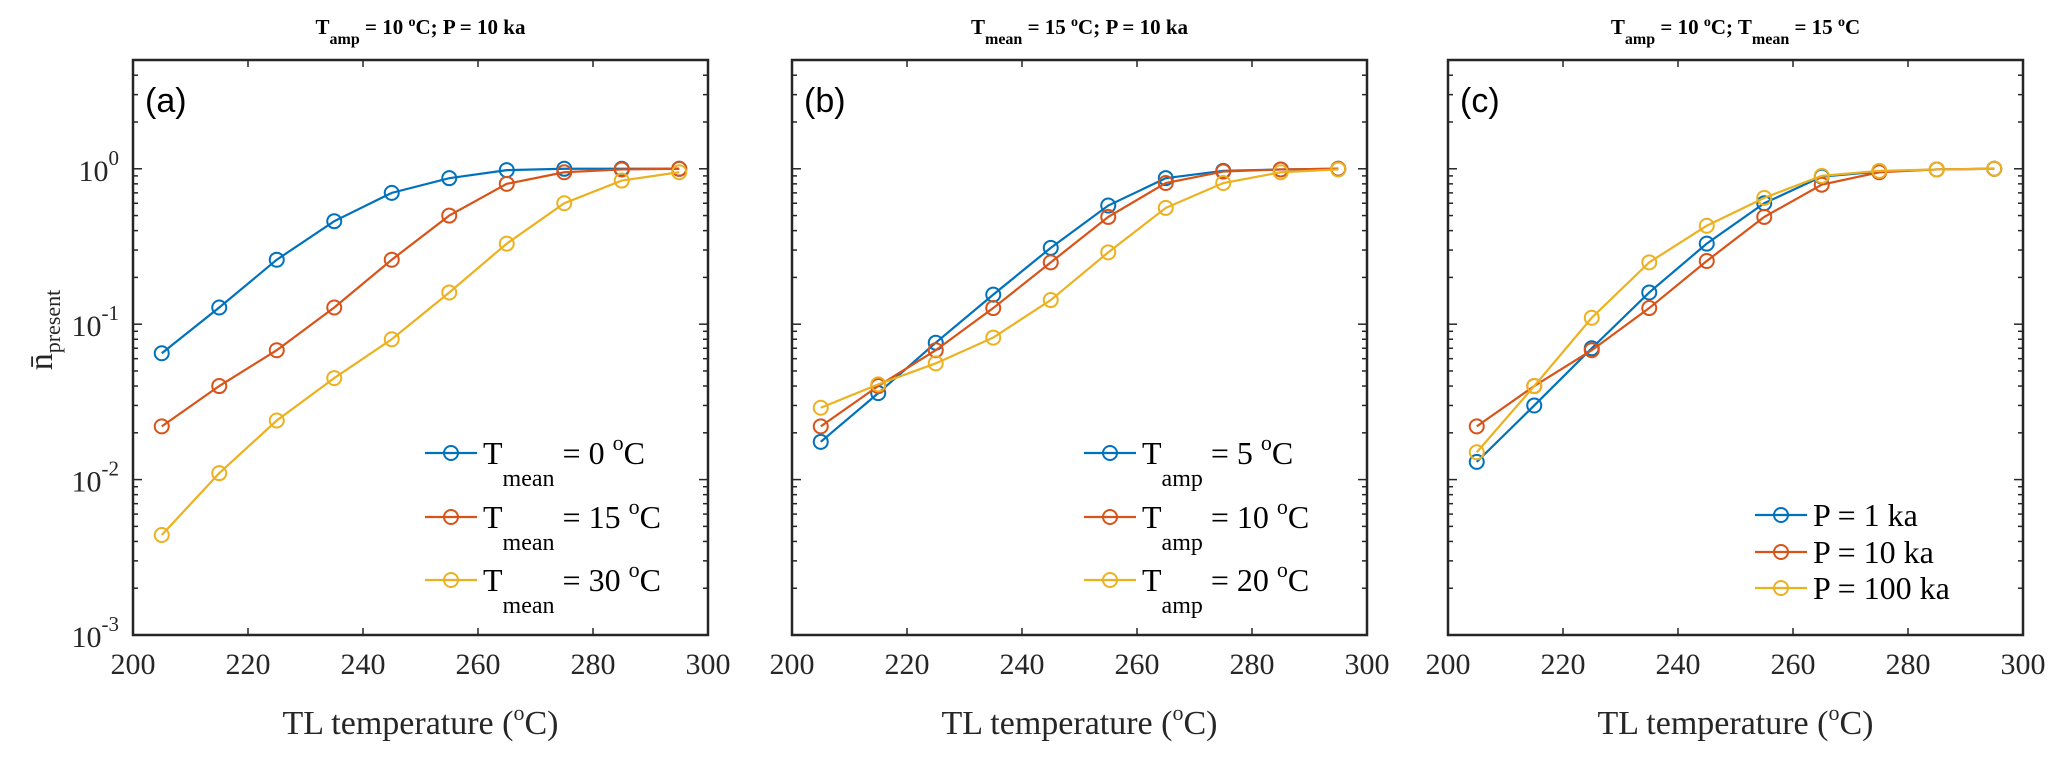 The width and height of the screenshot is (2067, 762). What do you see at coordinates (1713, 723) in the screenshot?
I see `x-axis-label-text: TL temperature (` at bounding box center [1713, 723].